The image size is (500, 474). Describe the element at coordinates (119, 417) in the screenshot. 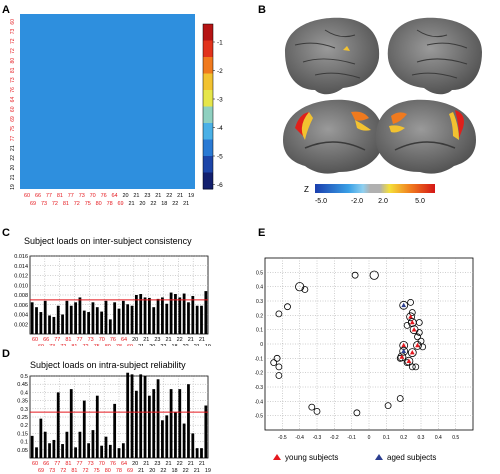

I see `plot-frame` at that location.